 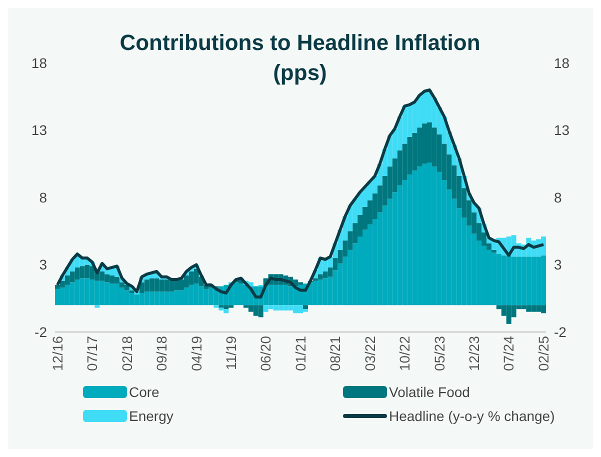 What do you see at coordinates (439, 354) in the screenshot?
I see `x-tick-label: 05/23` at bounding box center [439, 354].